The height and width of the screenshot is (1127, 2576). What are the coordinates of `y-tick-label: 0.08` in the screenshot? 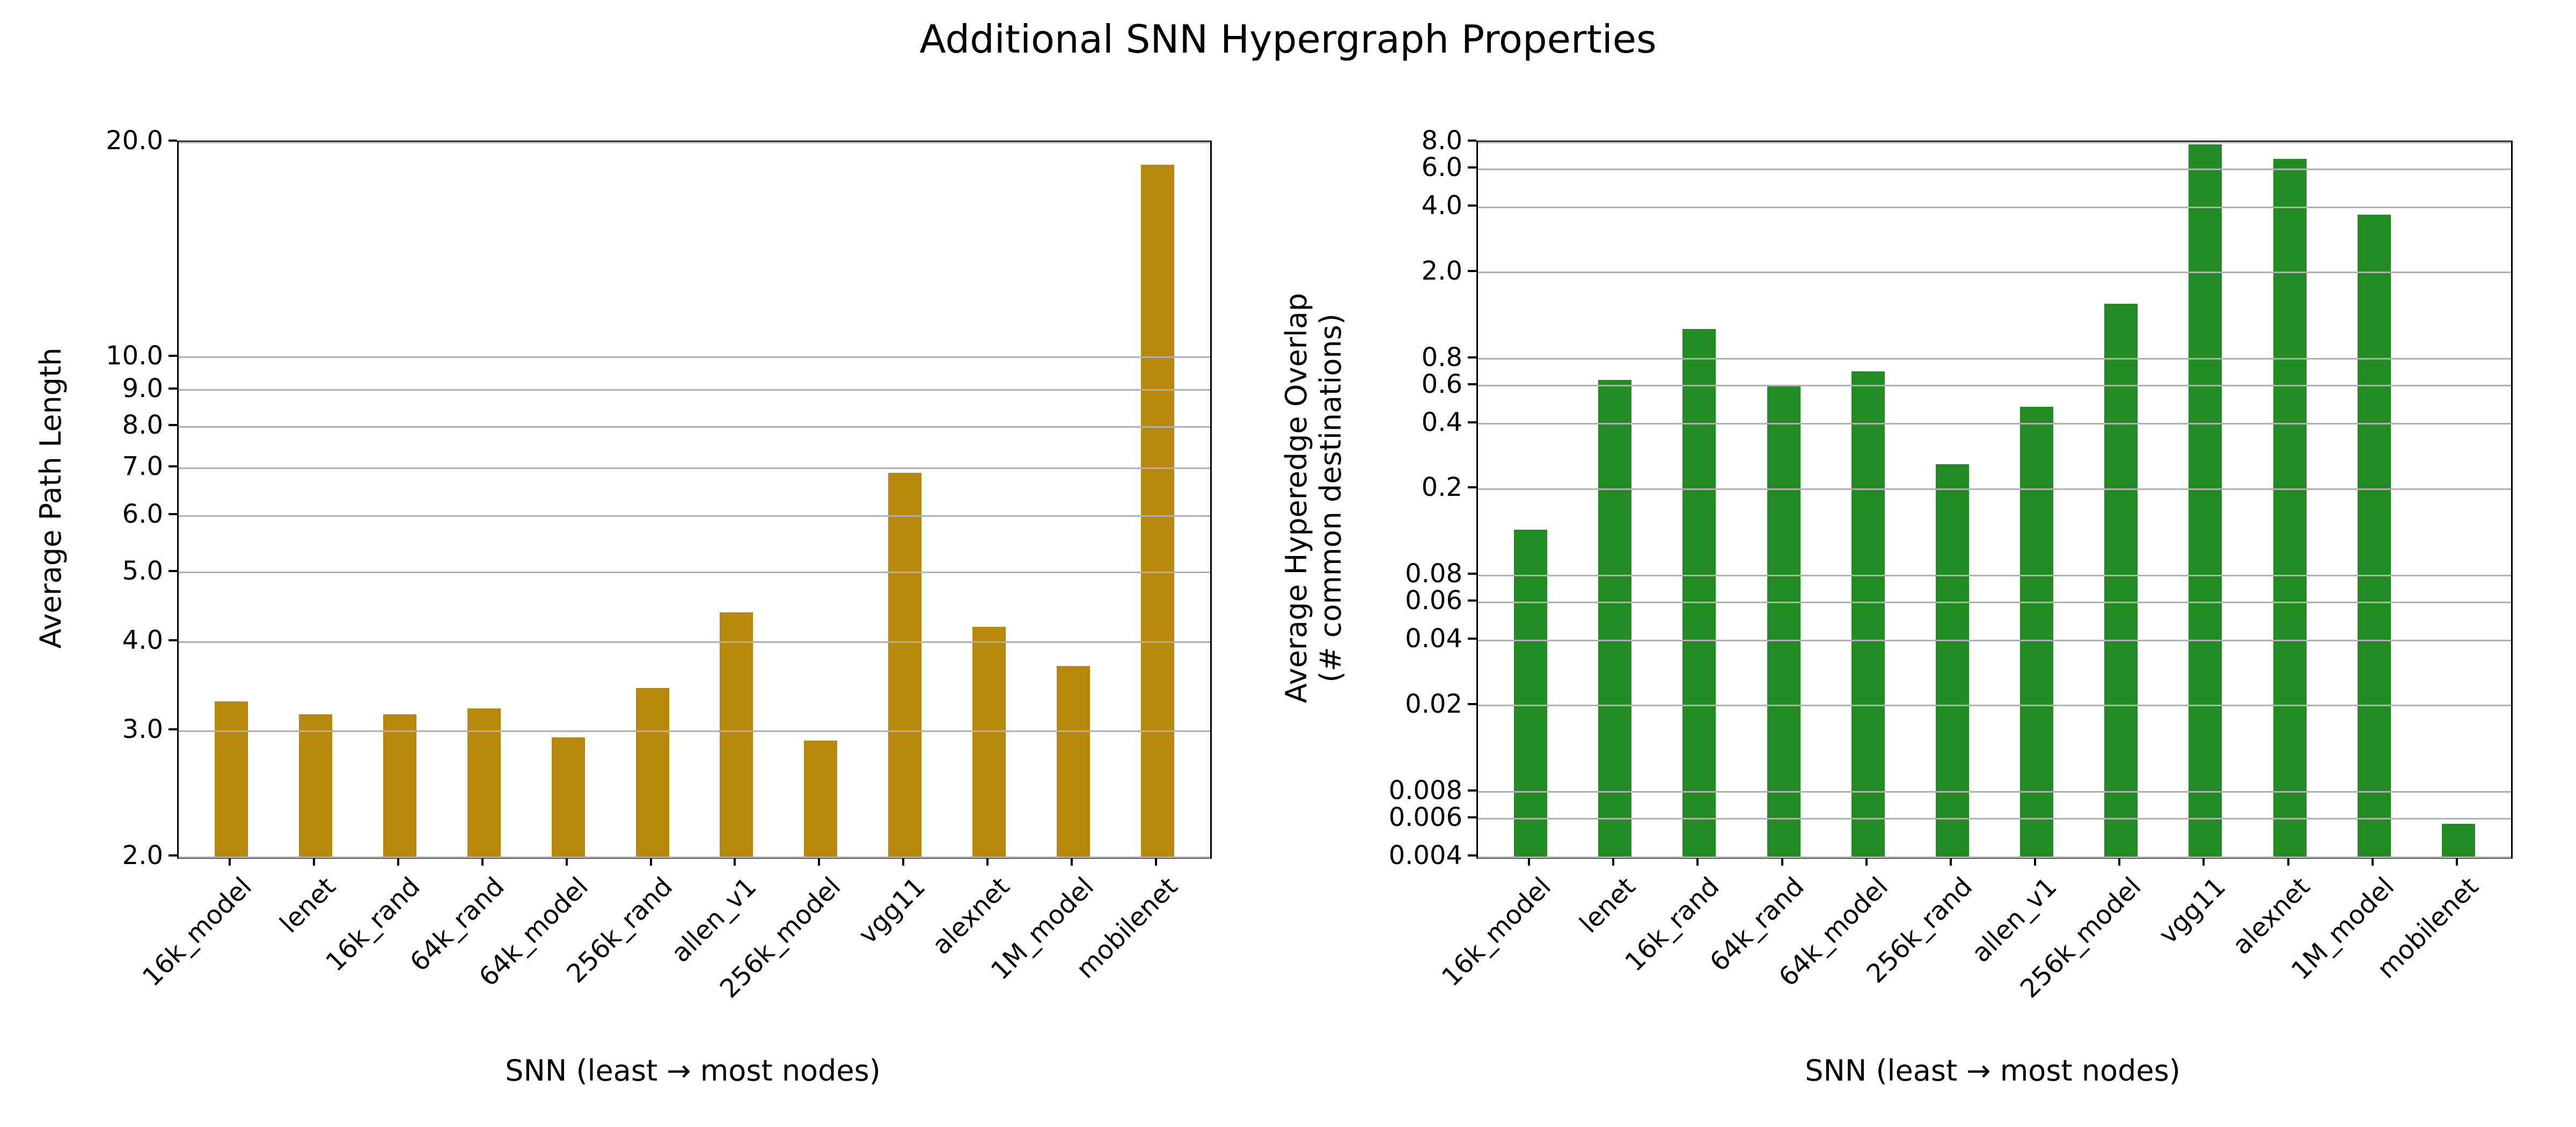 It's located at (1433, 574).